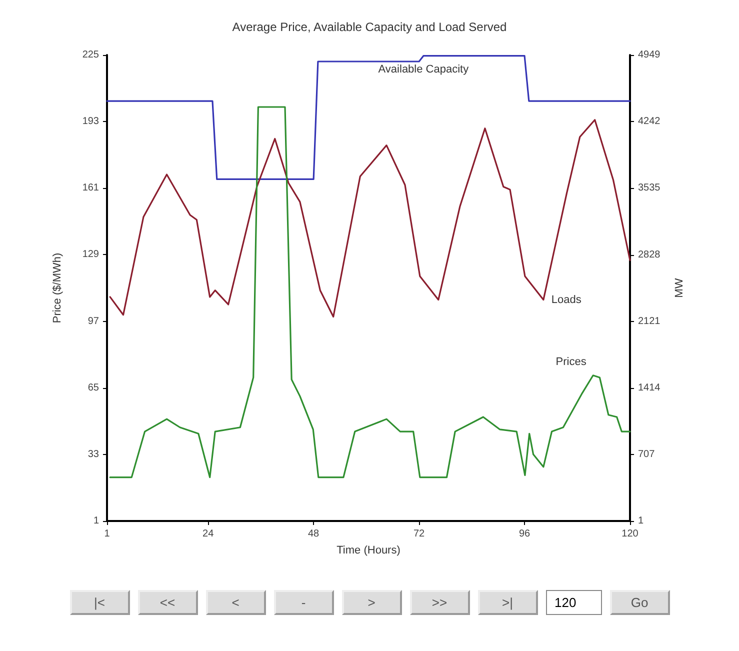 The height and width of the screenshot is (651, 739). What do you see at coordinates (508, 602) in the screenshot?
I see `nav-button: >|` at bounding box center [508, 602].